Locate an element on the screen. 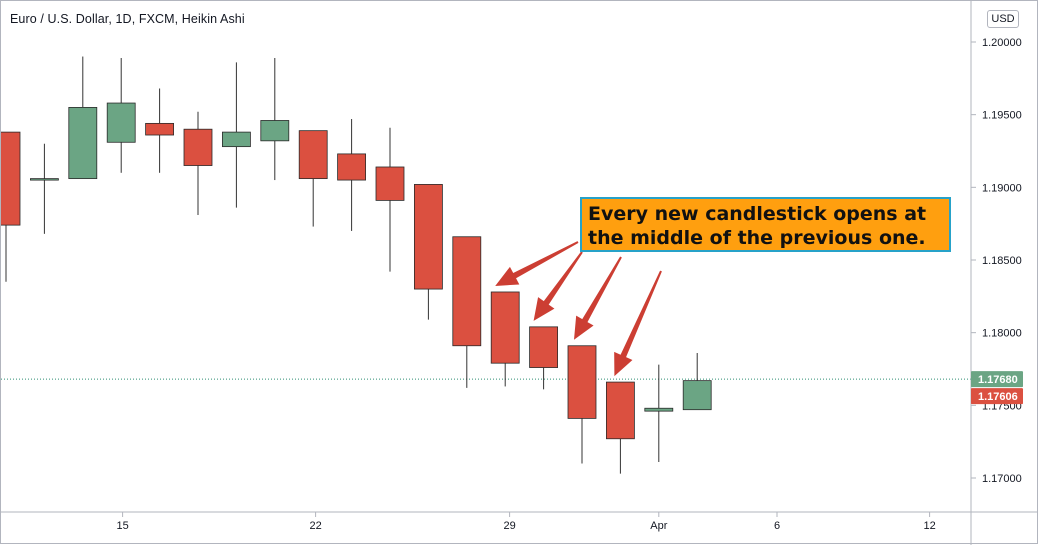  x-tick-label: 22 is located at coordinates (315, 526).